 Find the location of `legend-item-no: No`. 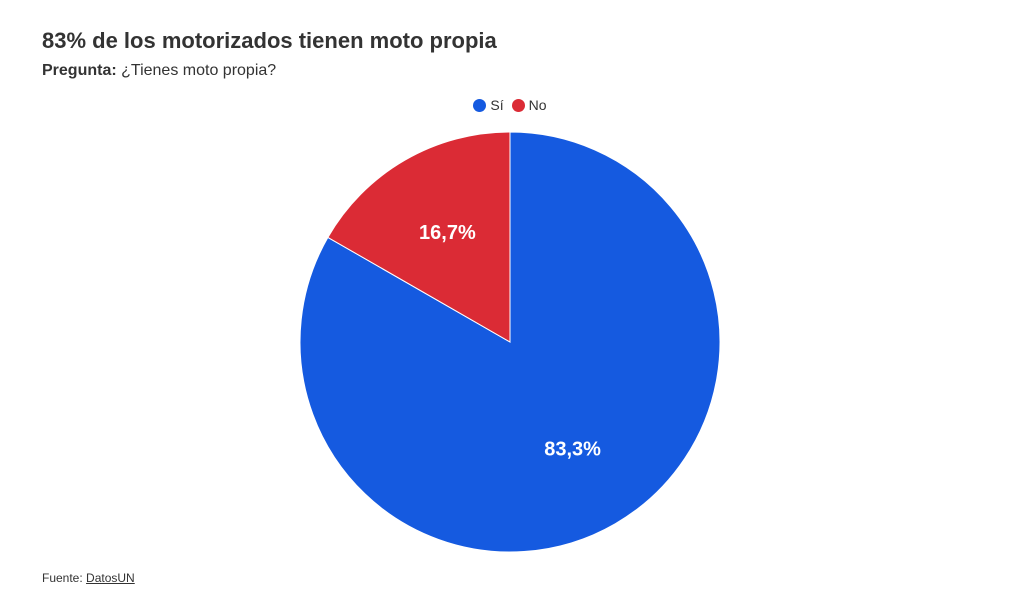

legend-item-no: No is located at coordinates (529, 105).